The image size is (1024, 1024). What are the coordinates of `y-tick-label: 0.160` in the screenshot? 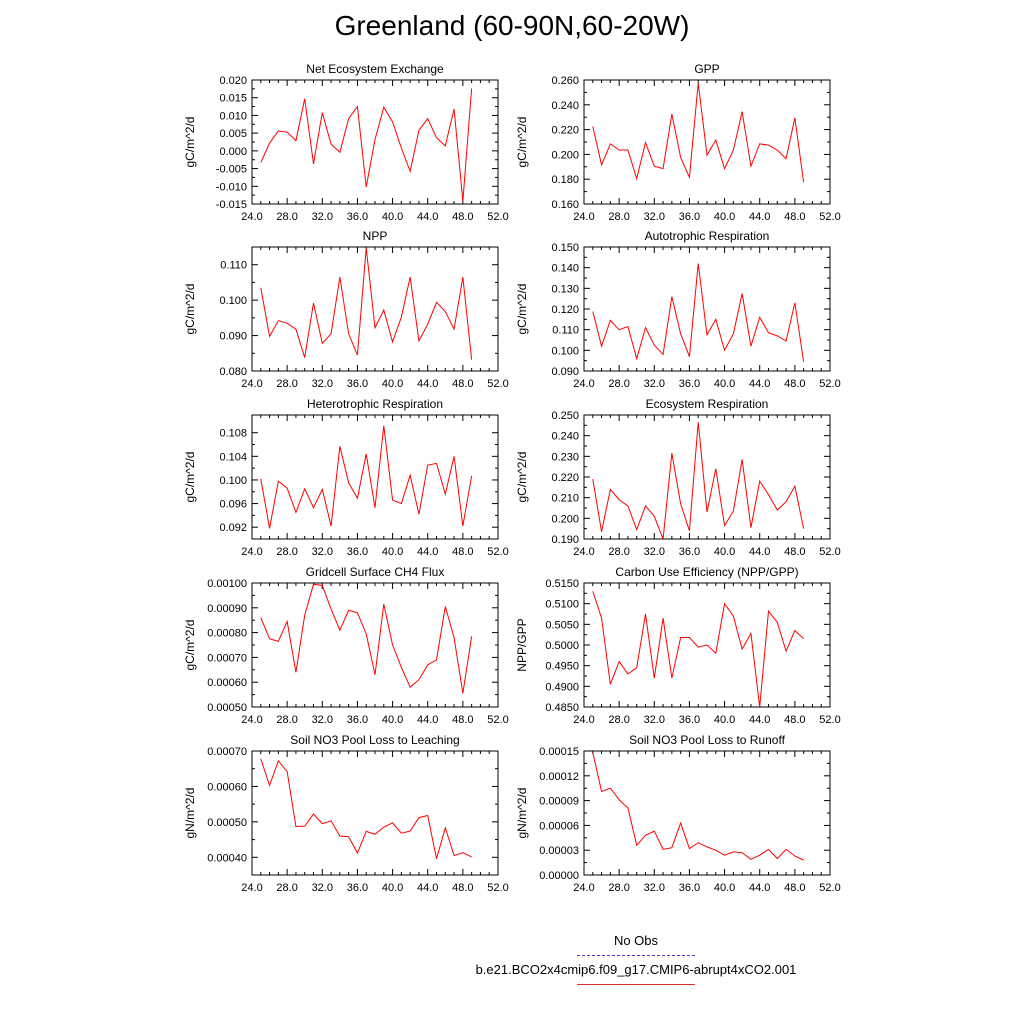 It's located at (565, 205).